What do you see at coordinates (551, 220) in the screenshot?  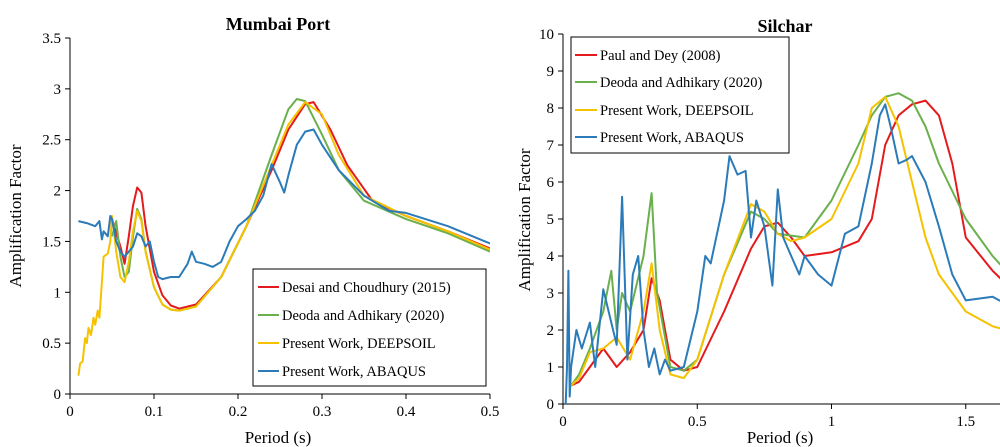 I see `y-tick-label: 5` at bounding box center [551, 220].